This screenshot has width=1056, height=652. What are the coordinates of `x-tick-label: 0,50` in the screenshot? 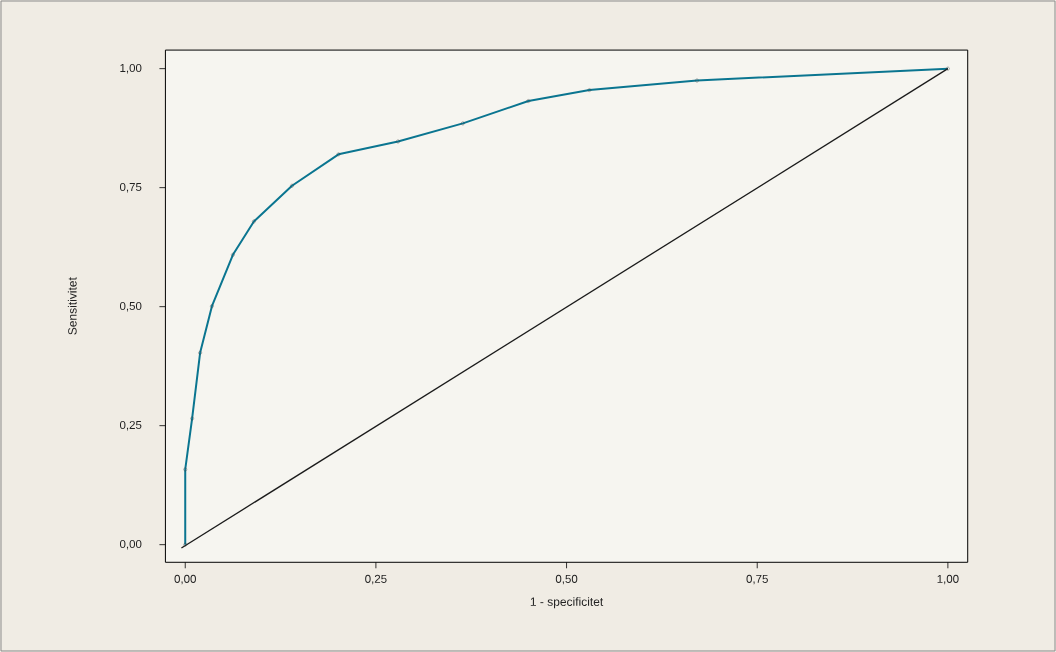 It's located at (566, 579).